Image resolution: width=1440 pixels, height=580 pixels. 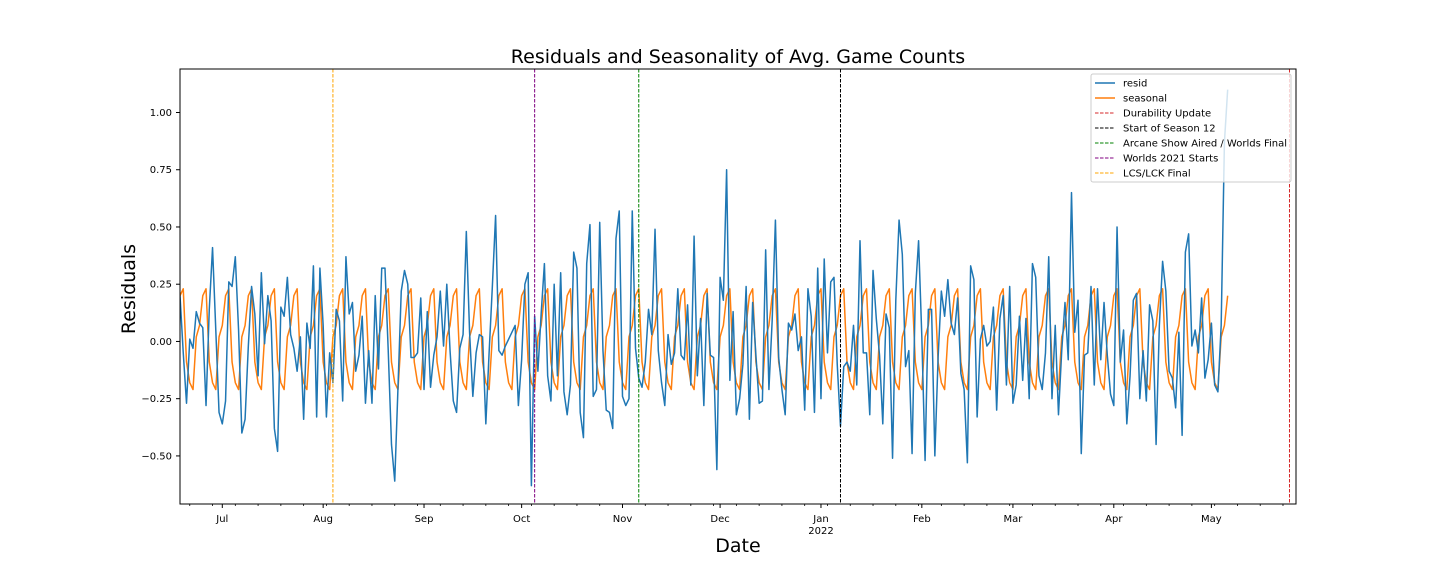 I want to click on y-tick-label: −0.50, so click(x=156, y=456).